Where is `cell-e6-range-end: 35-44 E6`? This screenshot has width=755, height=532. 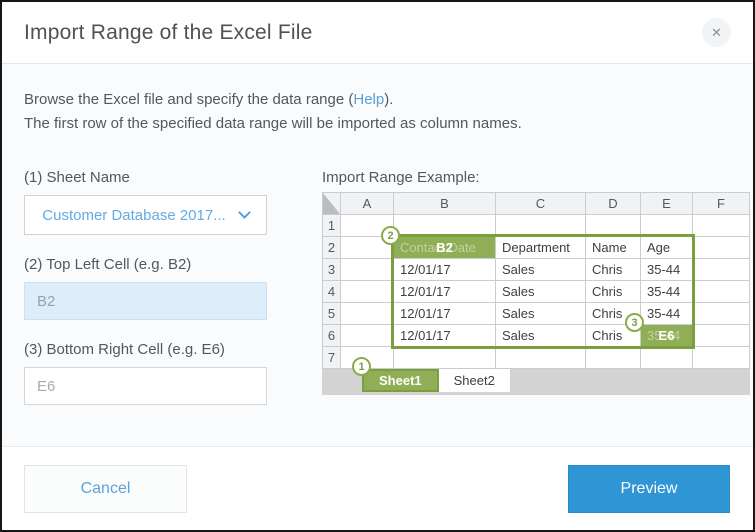
cell-e6-range-end: 35-44 E6 is located at coordinates (667, 336).